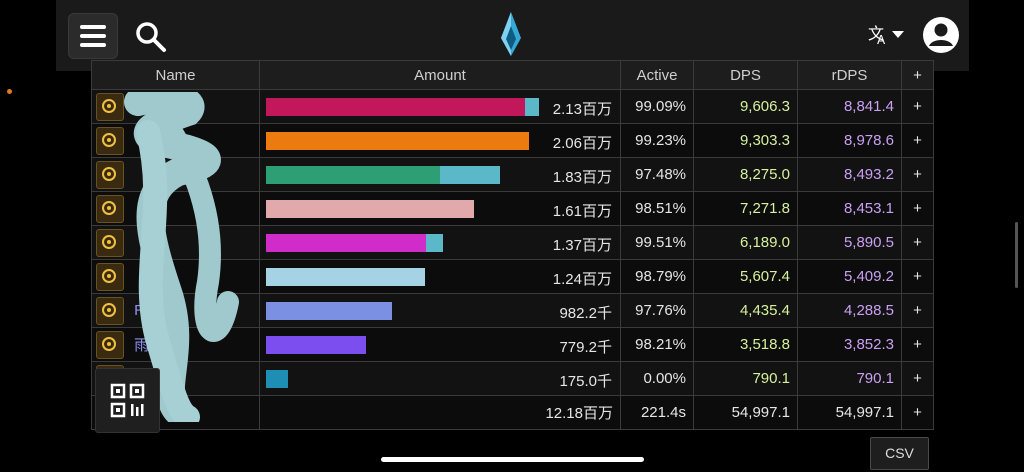 The width and height of the screenshot is (1024, 472). Describe the element at coordinates (899, 453) in the screenshot. I see `csv-export-button: CSV` at that location.